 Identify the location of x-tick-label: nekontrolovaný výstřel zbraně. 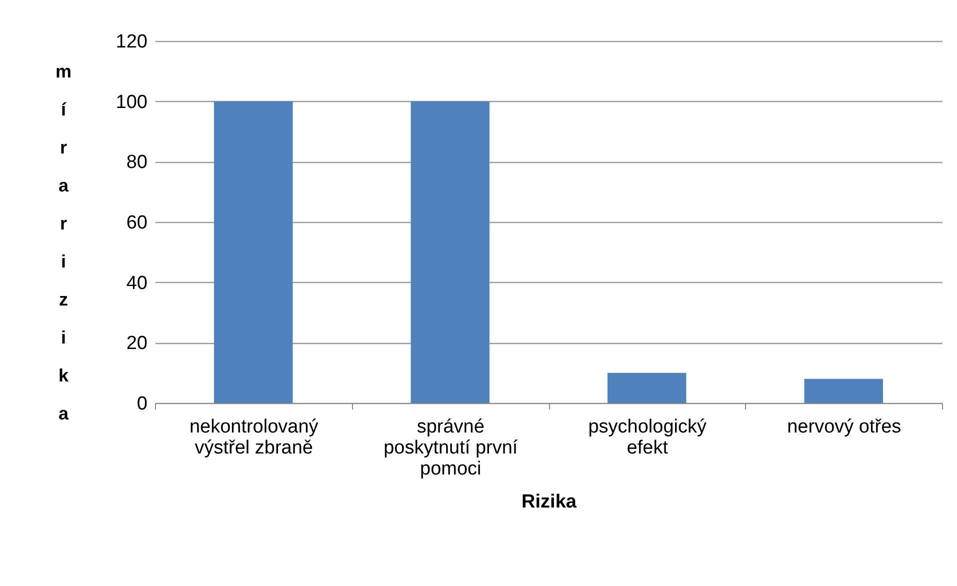
(254, 437).